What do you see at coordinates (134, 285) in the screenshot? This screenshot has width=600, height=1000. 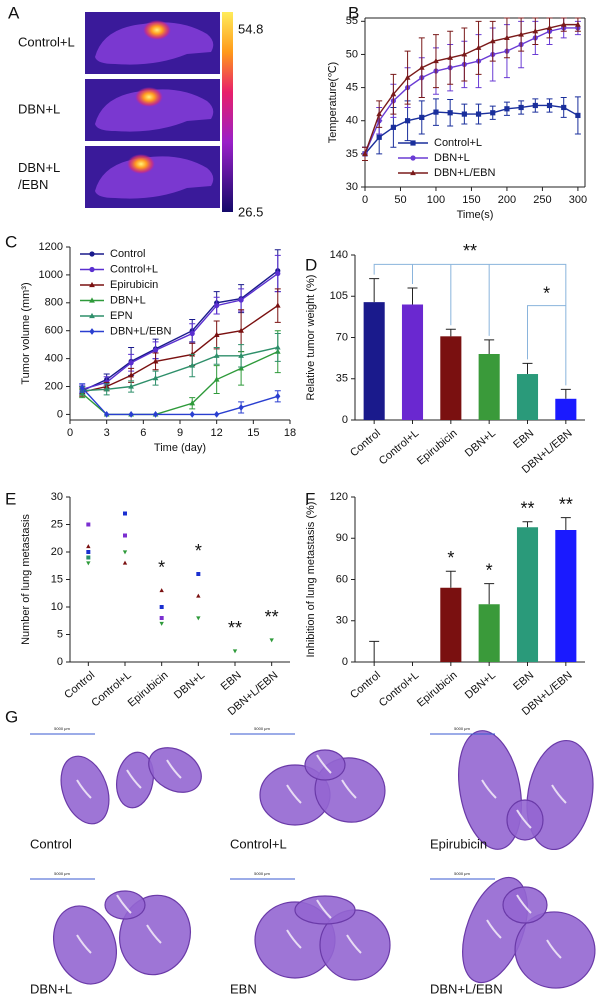 I see `legend-label: Epirubicin` at bounding box center [134, 285].